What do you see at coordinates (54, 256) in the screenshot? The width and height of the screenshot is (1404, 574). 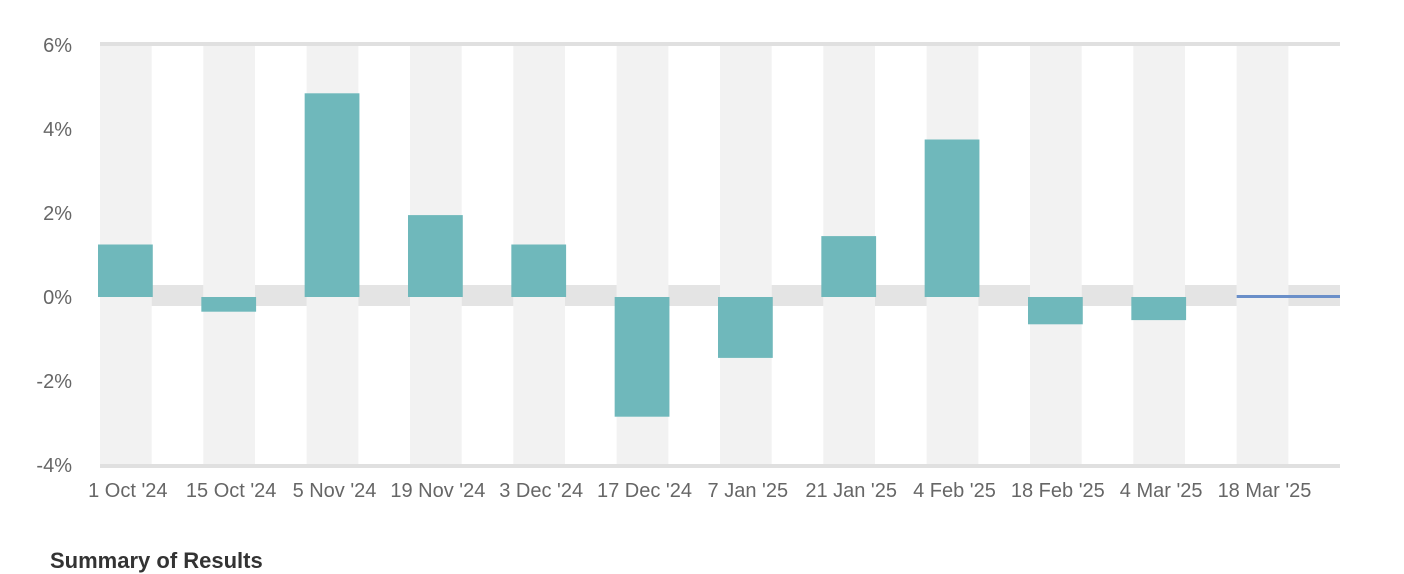 I see `y-axis-ticks: -4% -2% 0% 2% 4% 6%` at bounding box center [54, 256].